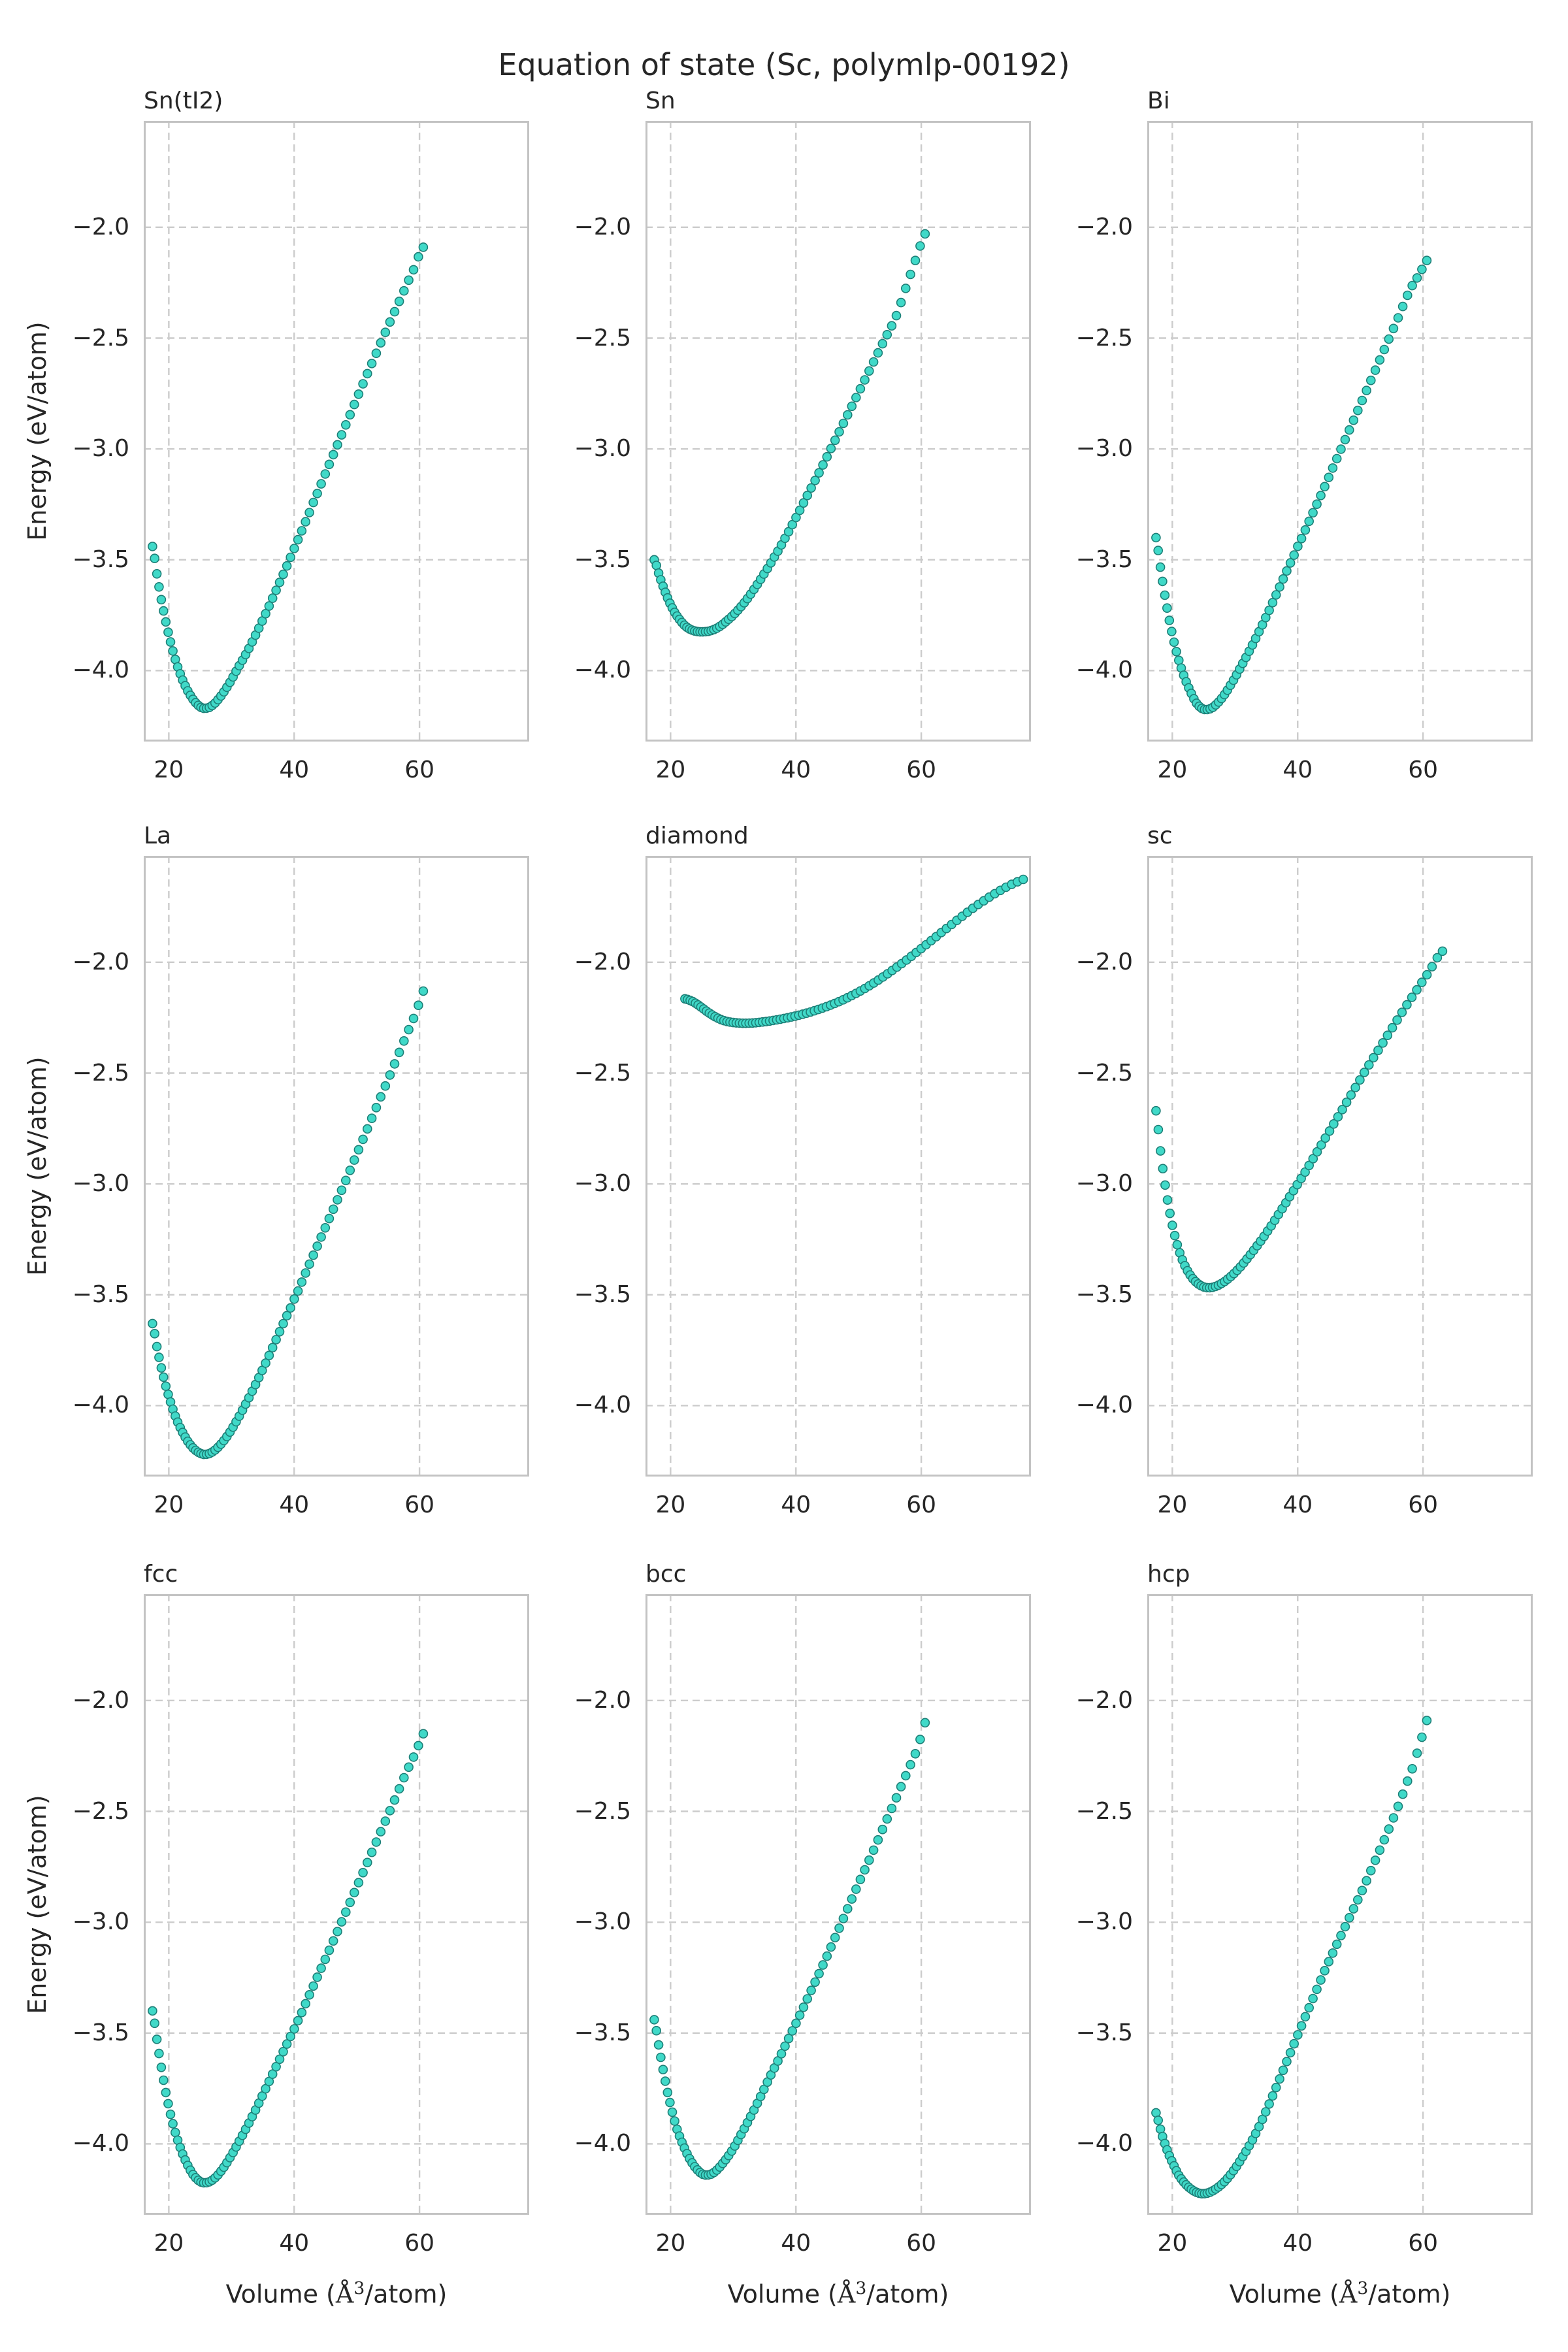 The height and width of the screenshot is (2352, 1568). What do you see at coordinates (1160, 836) in the screenshot?
I see `subplot-title-sc: sc` at bounding box center [1160, 836].